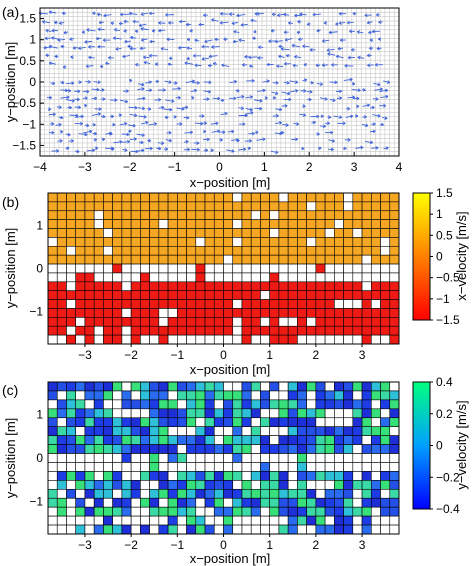 This screenshot has width=474, height=566. What do you see at coordinates (24, 145) in the screenshot?
I see `y-tick-label: −1.5` at bounding box center [24, 145].